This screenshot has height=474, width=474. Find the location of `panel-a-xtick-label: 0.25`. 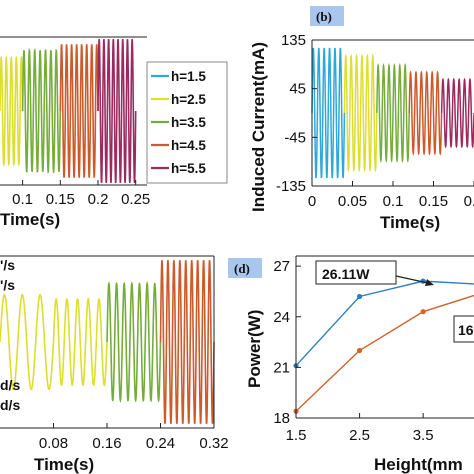

panel-a-xtick-label: 0.25 is located at coordinates (135, 199).